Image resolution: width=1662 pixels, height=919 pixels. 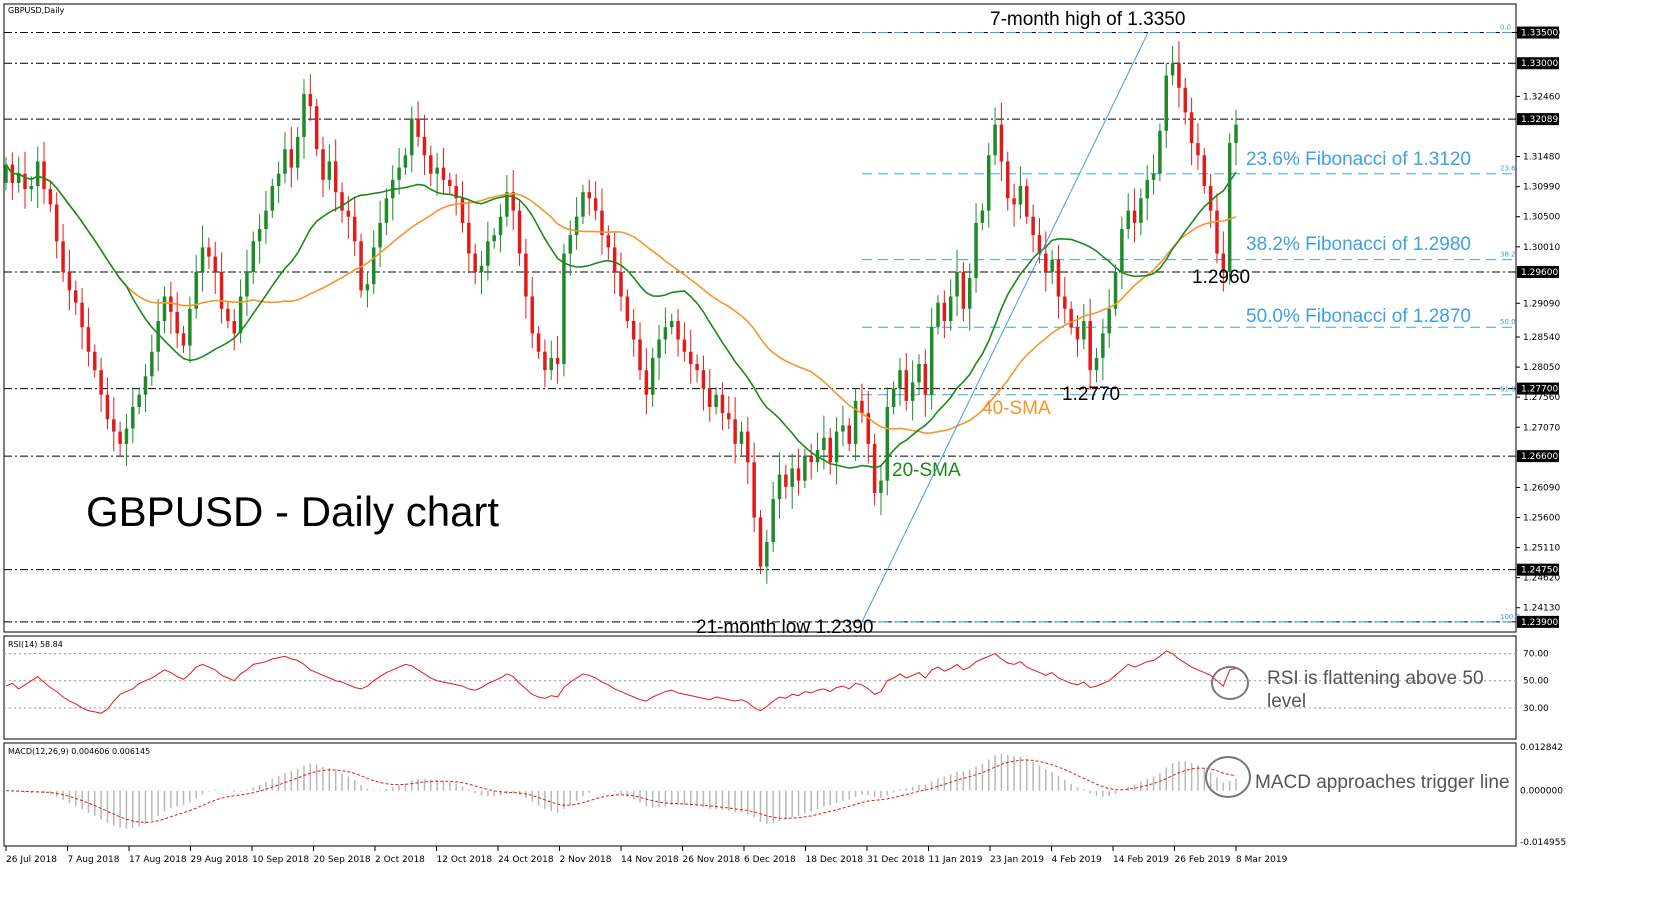 I want to click on rsi-annotation-line1: RSI is flattening above 50, so click(x=1375, y=678).